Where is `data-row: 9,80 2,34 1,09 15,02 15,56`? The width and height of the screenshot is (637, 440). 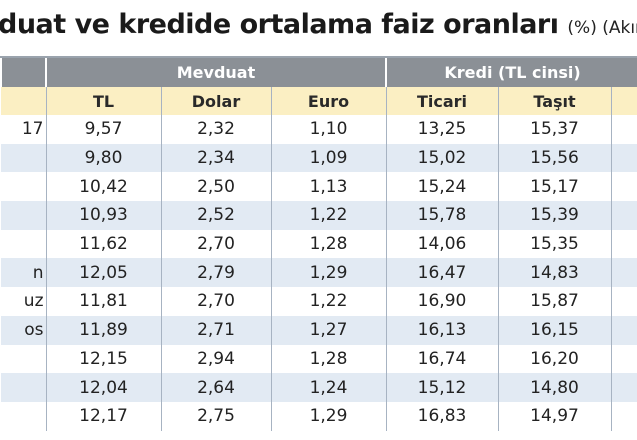 data-row: 9,80 2,34 1,09 15,02 15,56 is located at coordinates (319, 158).